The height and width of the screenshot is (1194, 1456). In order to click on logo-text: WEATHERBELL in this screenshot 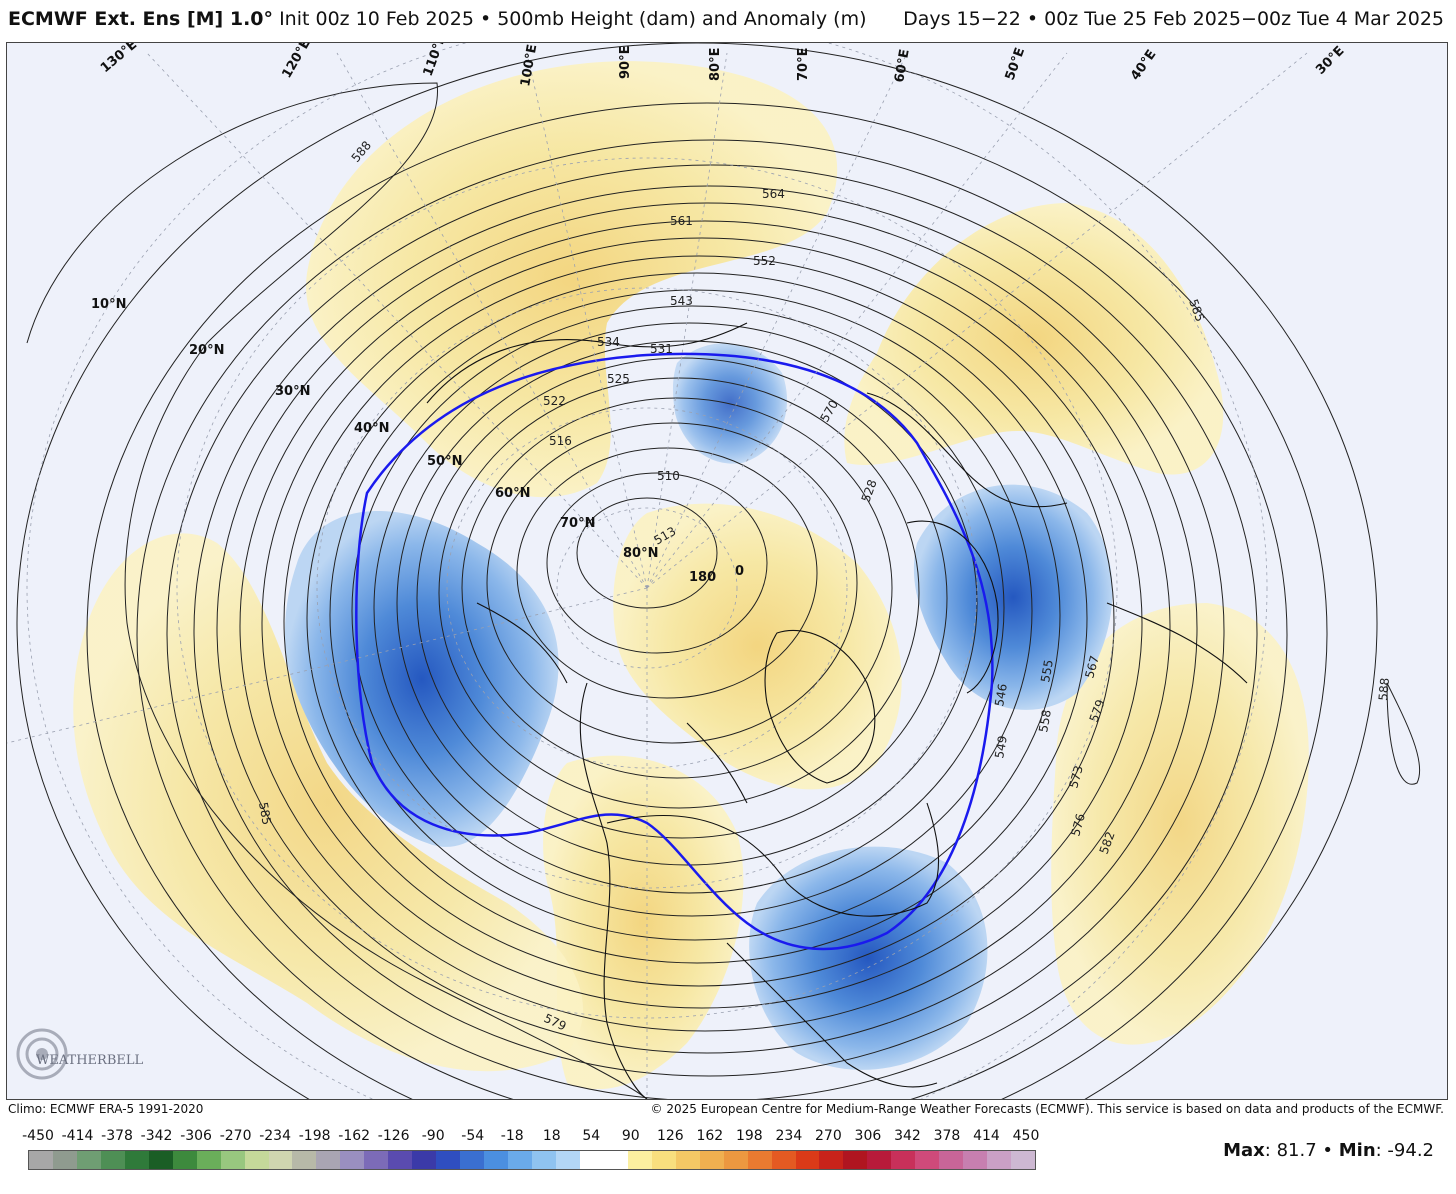, I will do `click(89, 1060)`.